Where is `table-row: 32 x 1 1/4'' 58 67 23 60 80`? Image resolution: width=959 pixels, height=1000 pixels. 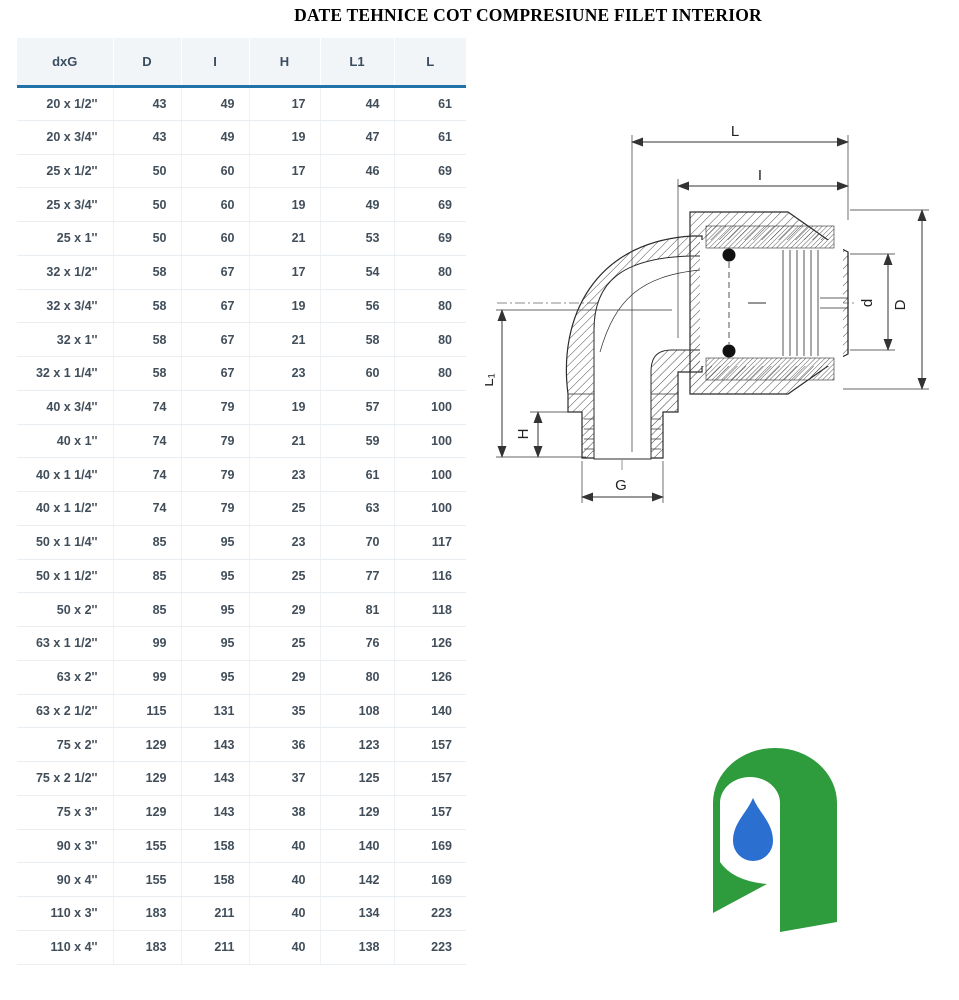 table-row: 32 x 1 1/4'' 58 67 23 60 80 is located at coordinates (241, 373).